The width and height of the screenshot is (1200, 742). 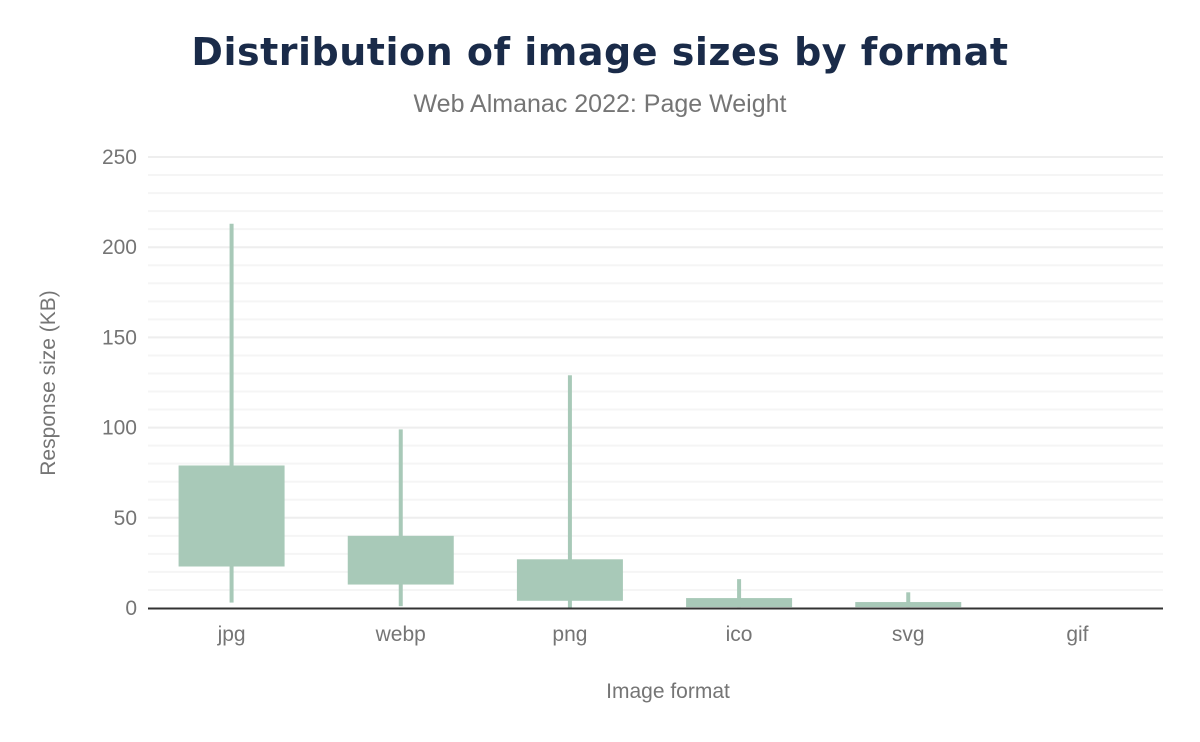 I want to click on box-webp, so click(x=400, y=560).